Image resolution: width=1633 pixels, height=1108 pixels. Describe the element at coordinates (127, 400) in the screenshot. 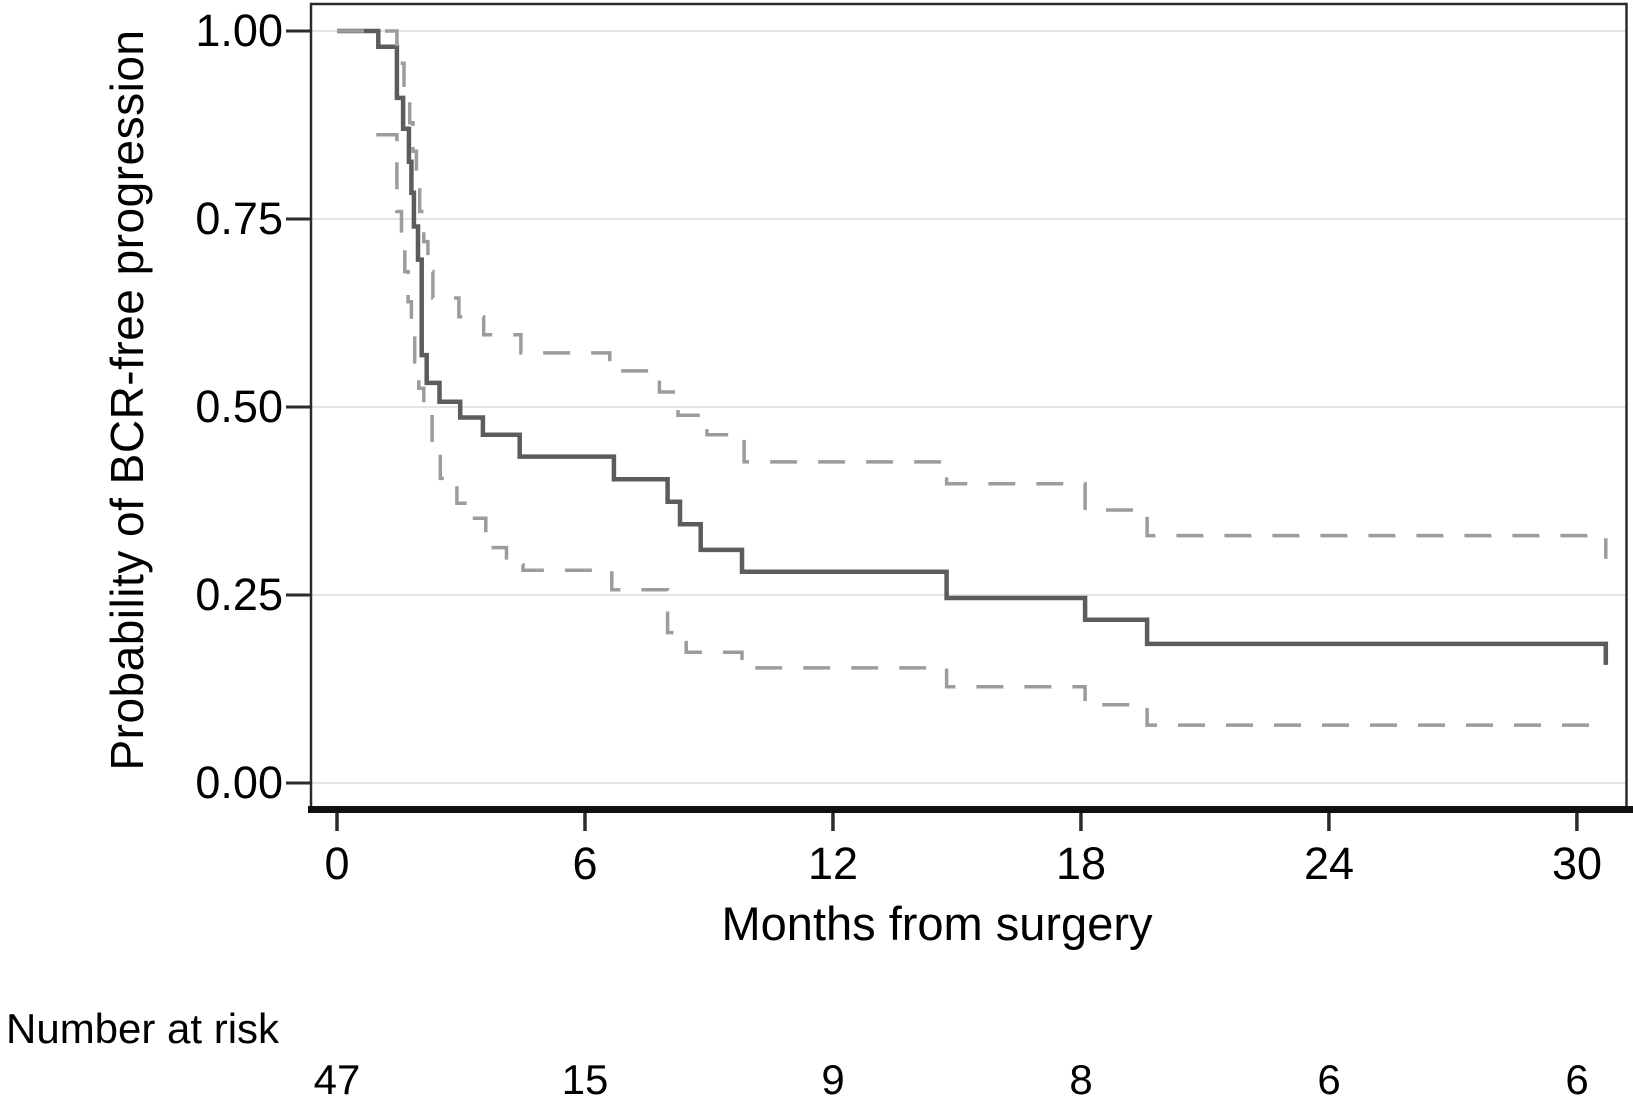

I see `y-axis-title: Probability of BCR-free progression` at that location.